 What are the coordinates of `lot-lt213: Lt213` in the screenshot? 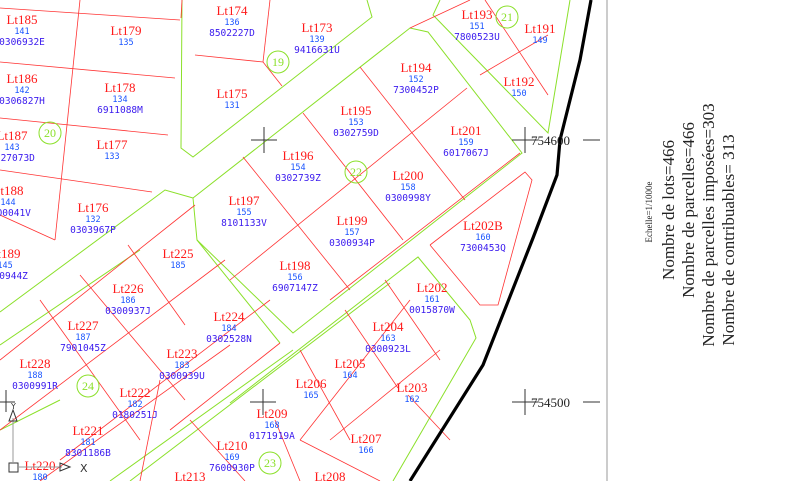 It's located at (189, 475).